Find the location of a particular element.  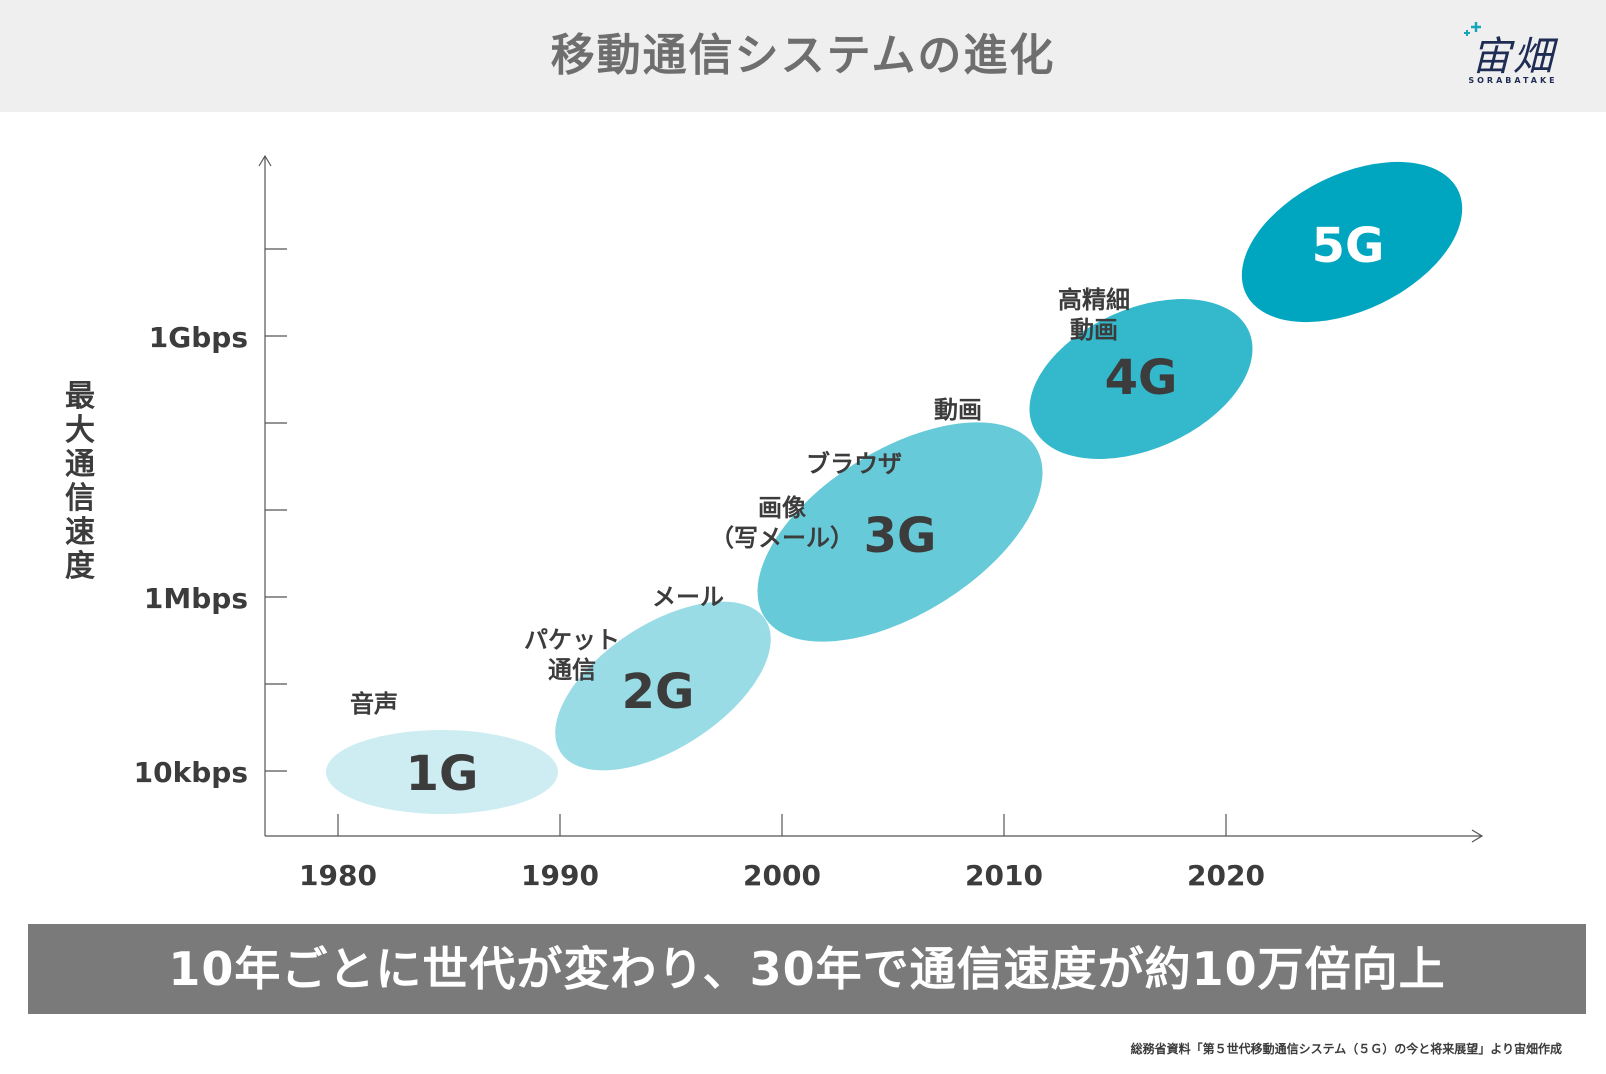

feature-label: （写メール） is located at coordinates (782, 538).